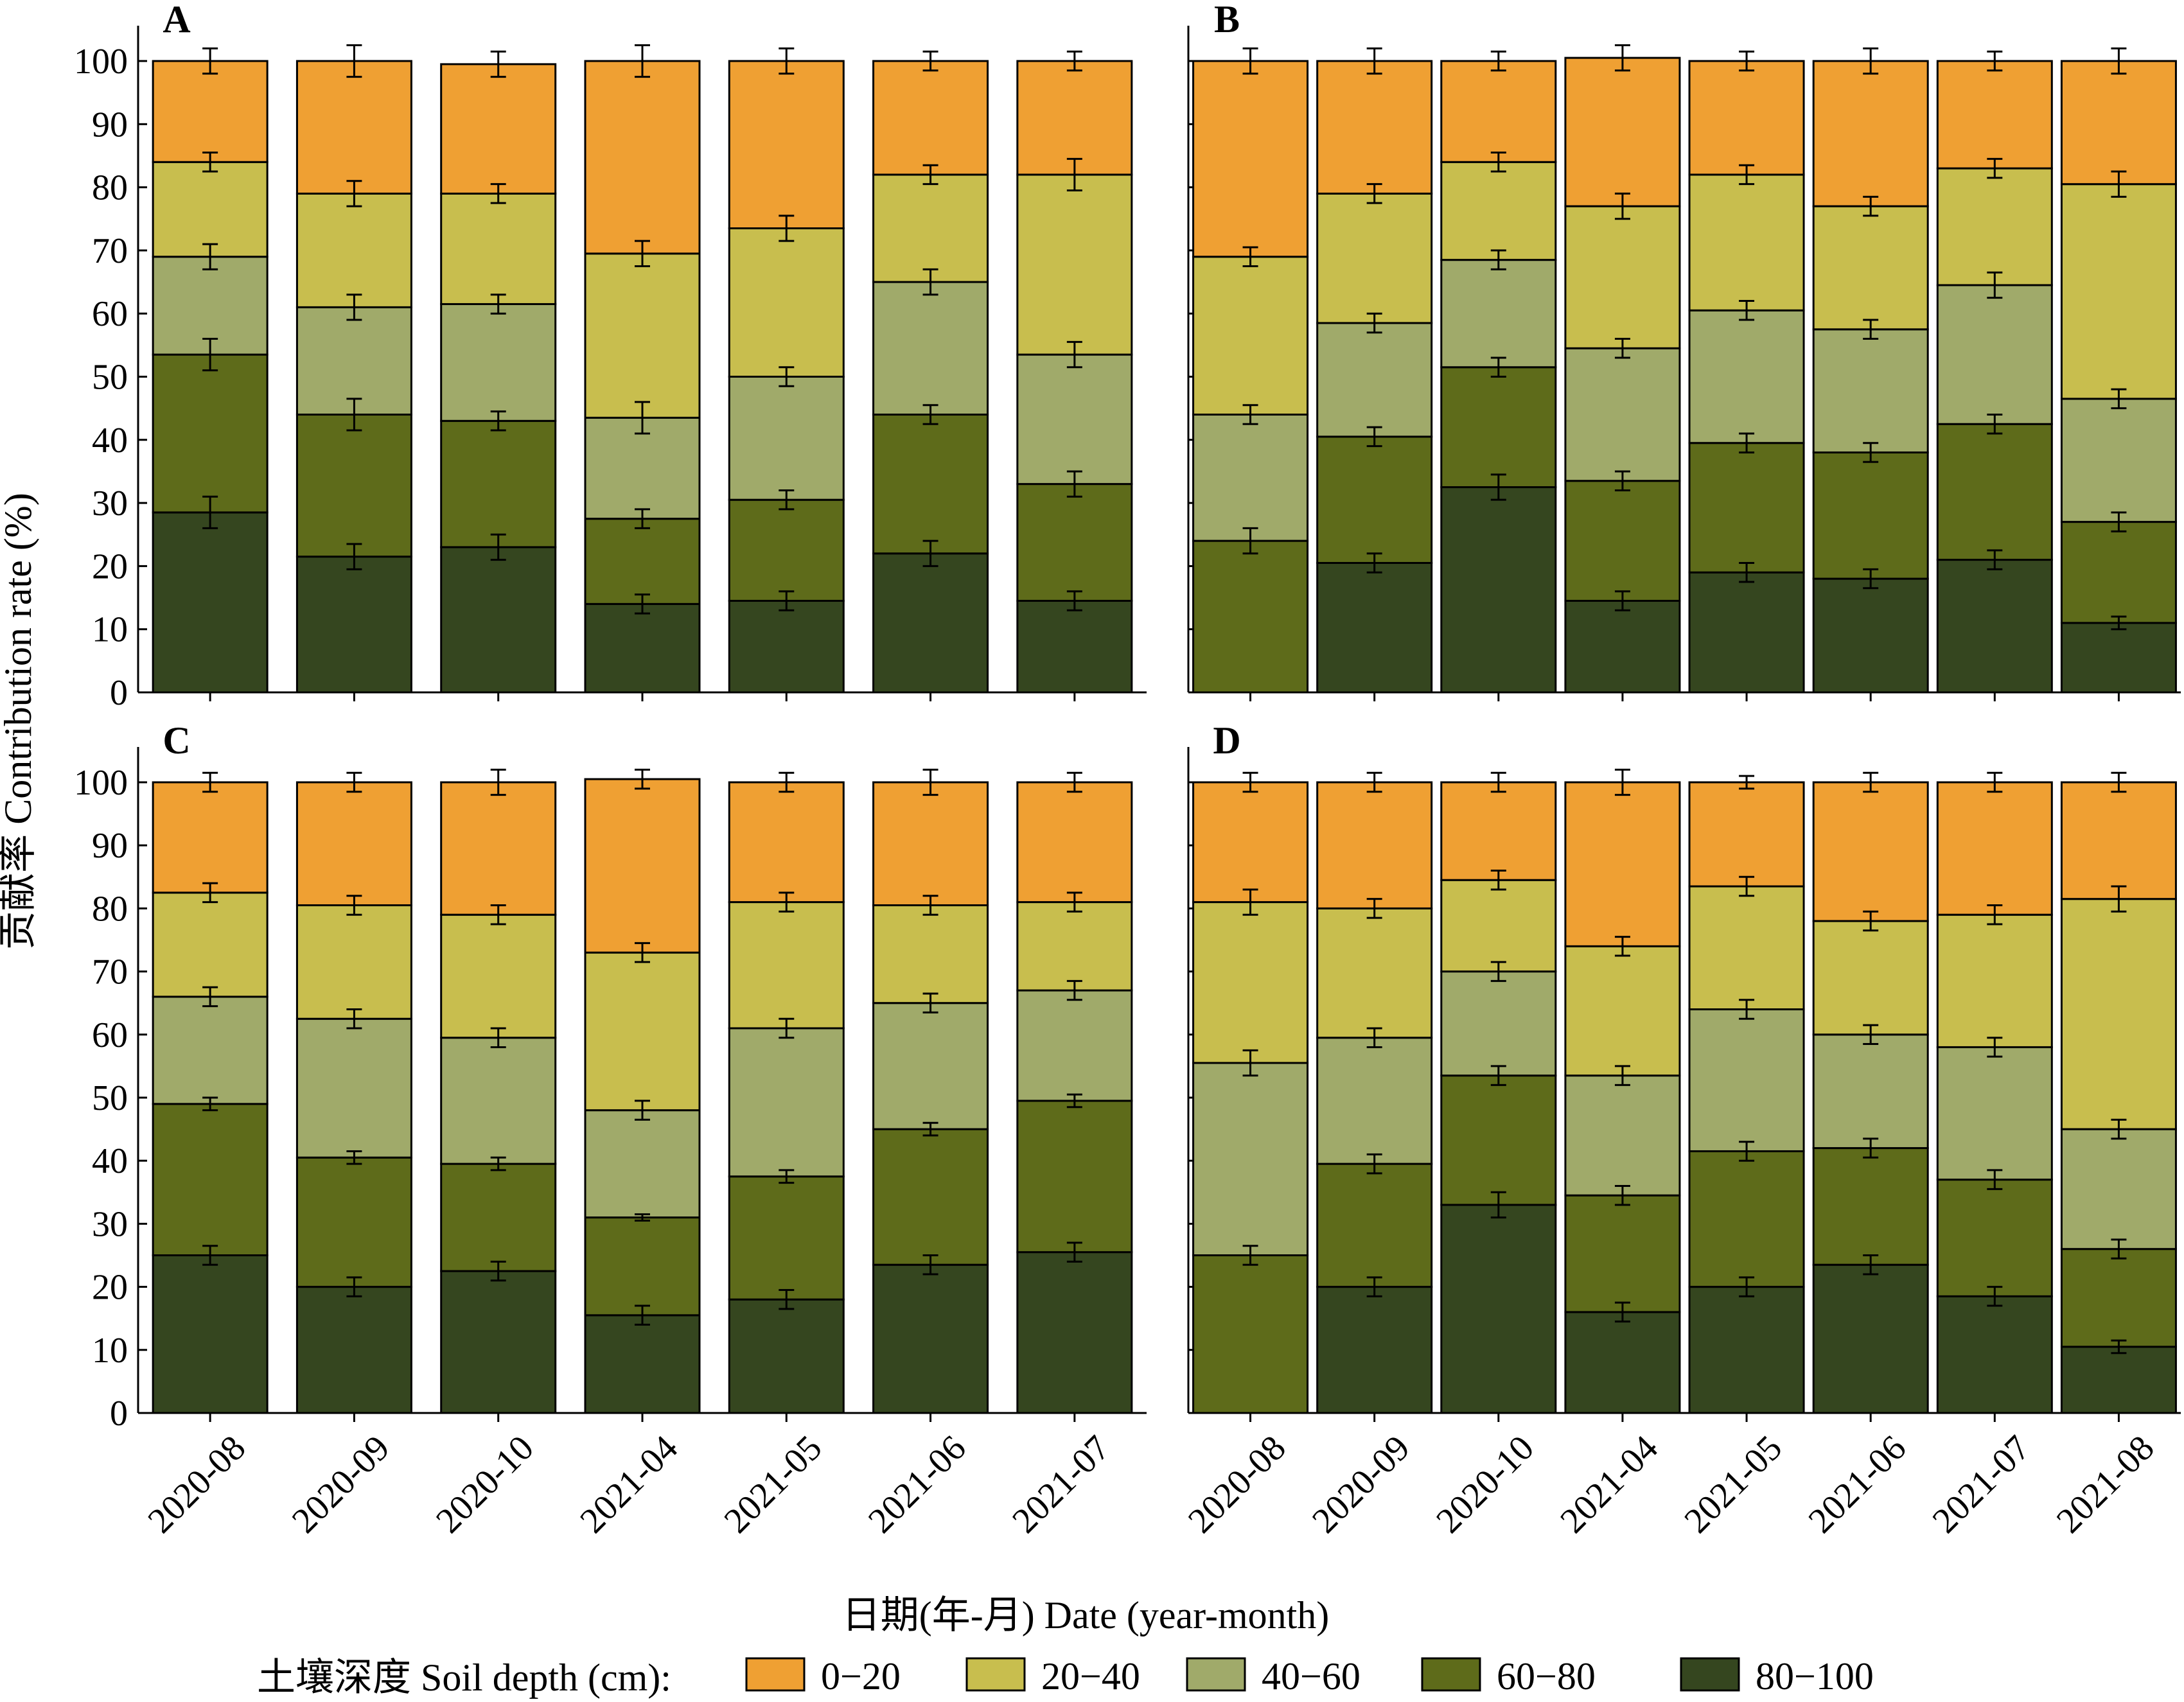 Image resolution: width=2184 pixels, height=1702 pixels. Describe the element at coordinates (101, 62) in the screenshot. I see `y-tick-label: 100` at that location.